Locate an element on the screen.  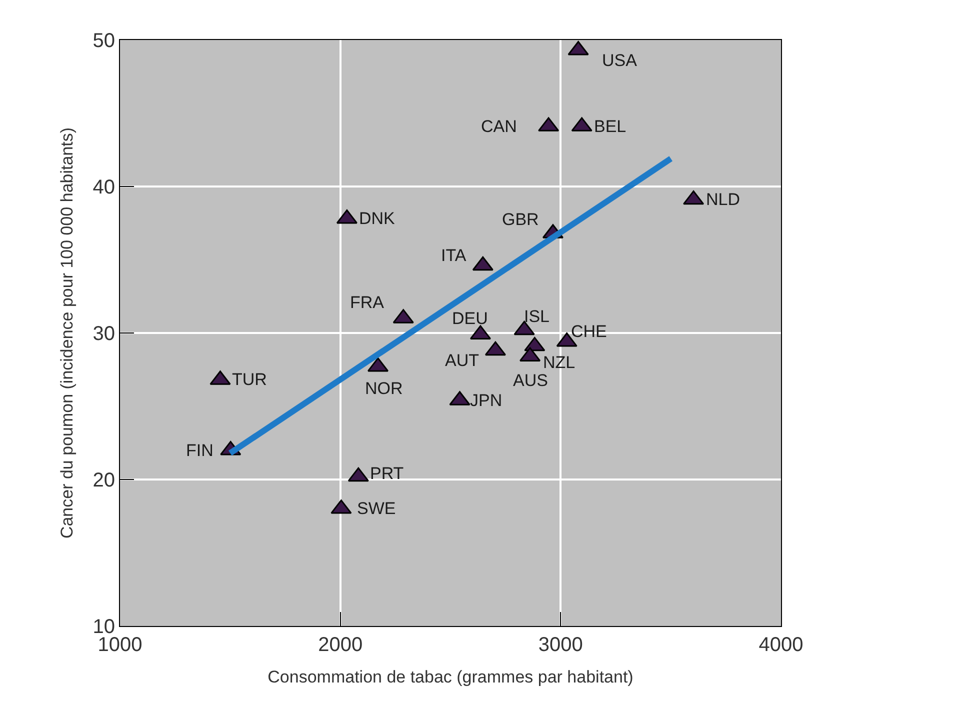
annotation: NLD is located at coordinates (723, 199).